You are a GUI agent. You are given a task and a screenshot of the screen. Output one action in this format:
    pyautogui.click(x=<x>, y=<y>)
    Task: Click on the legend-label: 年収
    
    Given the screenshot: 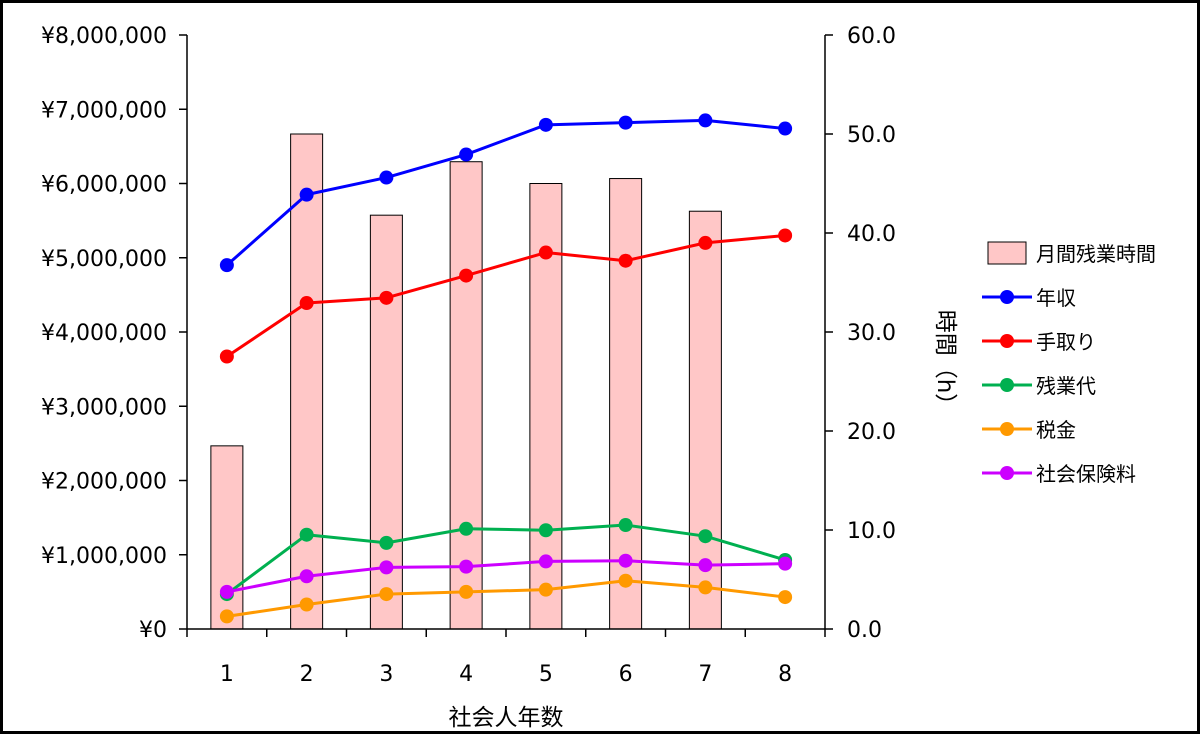 What is the action you would take?
    pyautogui.click(x=1056, y=298)
    